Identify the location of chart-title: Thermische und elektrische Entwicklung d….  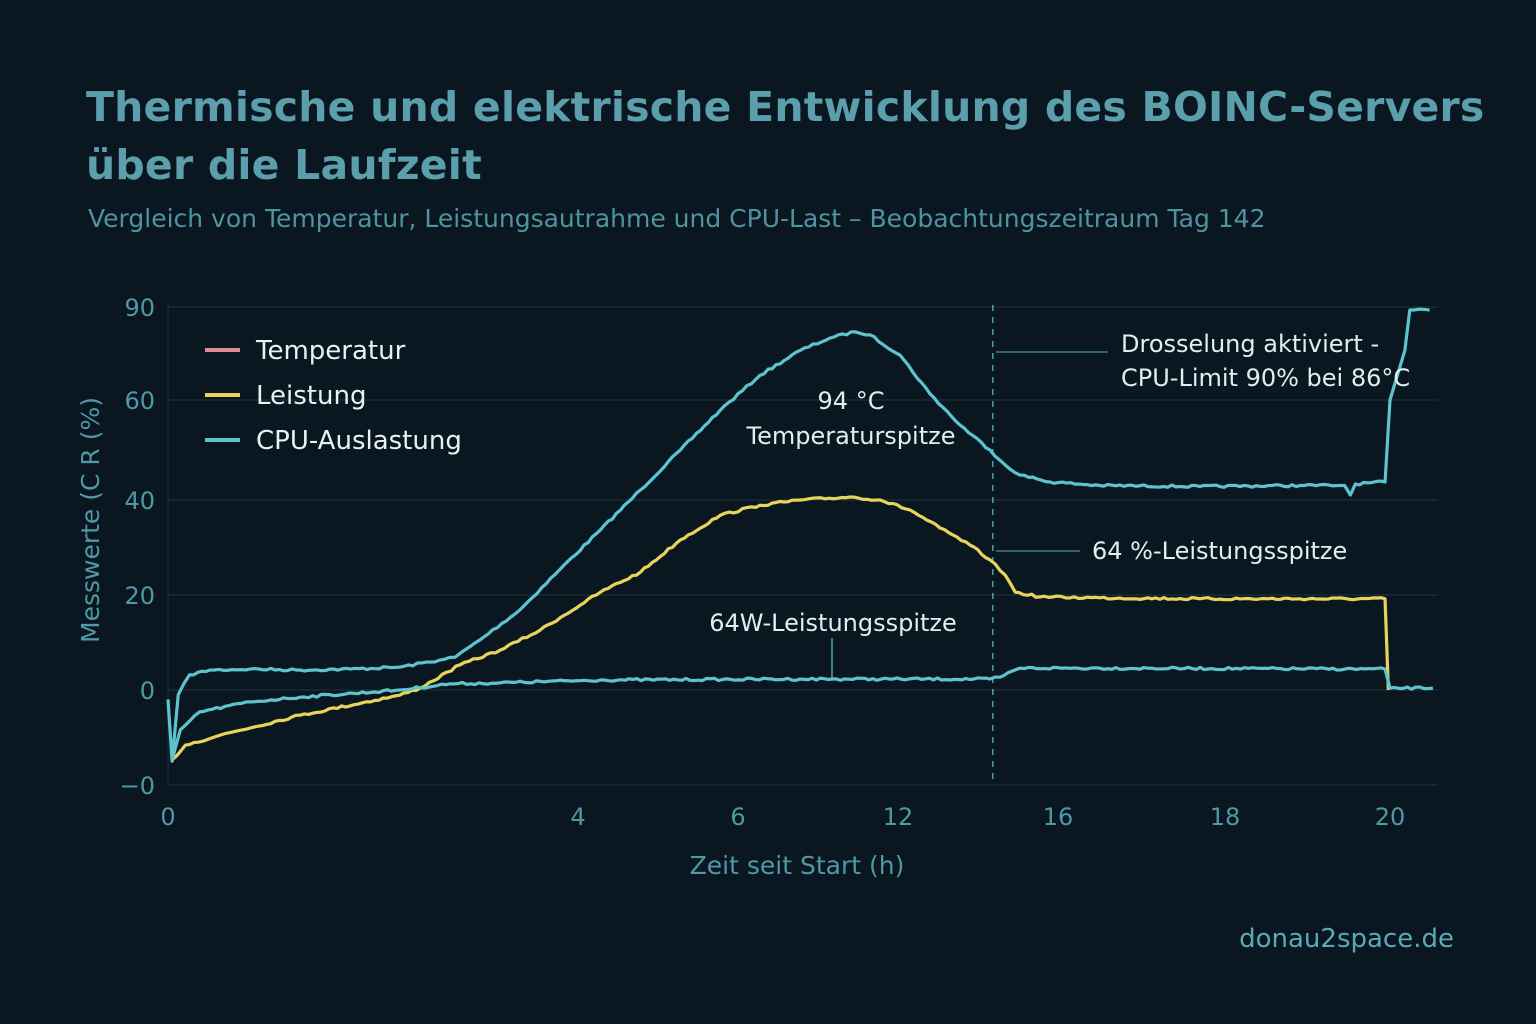
(785, 136).